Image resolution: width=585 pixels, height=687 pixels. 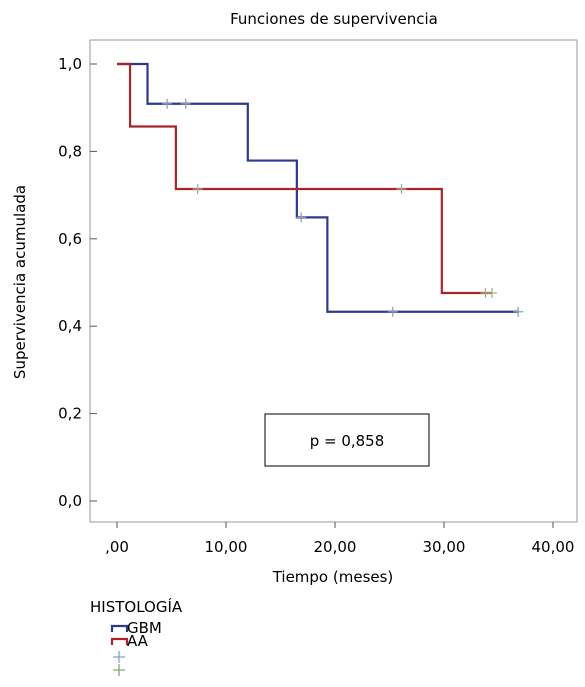 I want to click on y-axis-label: Supervivencia acumulada, so click(x=20, y=282).